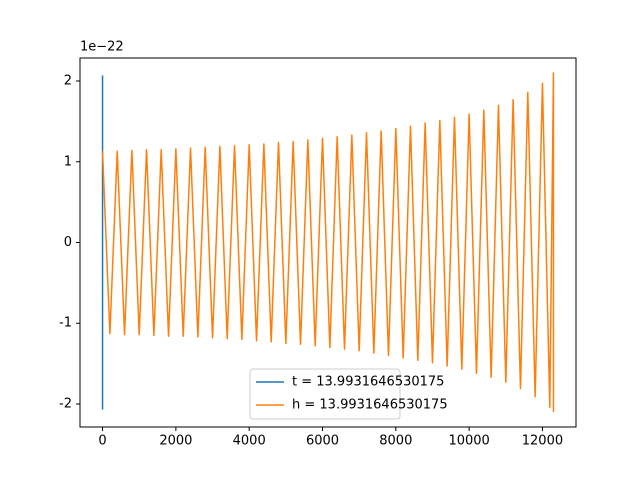 The height and width of the screenshot is (480, 640). I want to click on legend-box, so click(325, 394).